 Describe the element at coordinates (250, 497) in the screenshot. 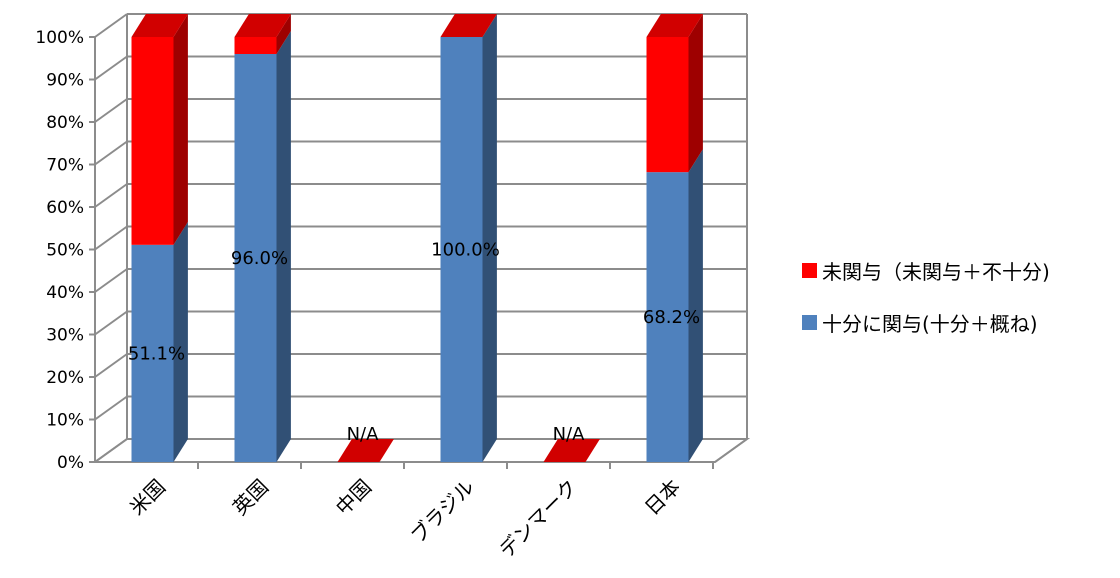

I see `x-category-label: 英国` at that location.